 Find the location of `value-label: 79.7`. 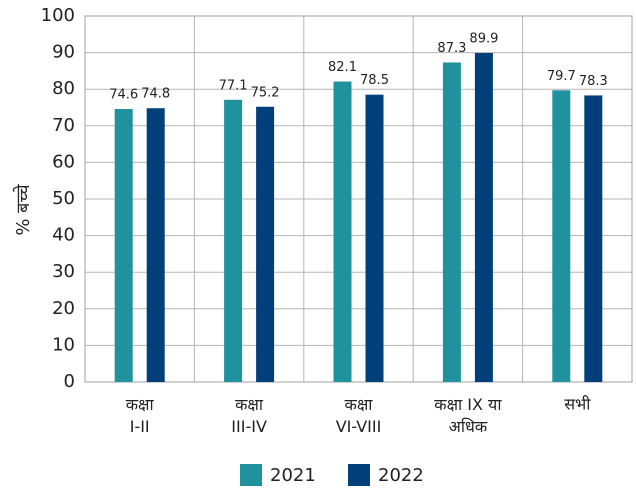

value-label: 79.7 is located at coordinates (561, 76).